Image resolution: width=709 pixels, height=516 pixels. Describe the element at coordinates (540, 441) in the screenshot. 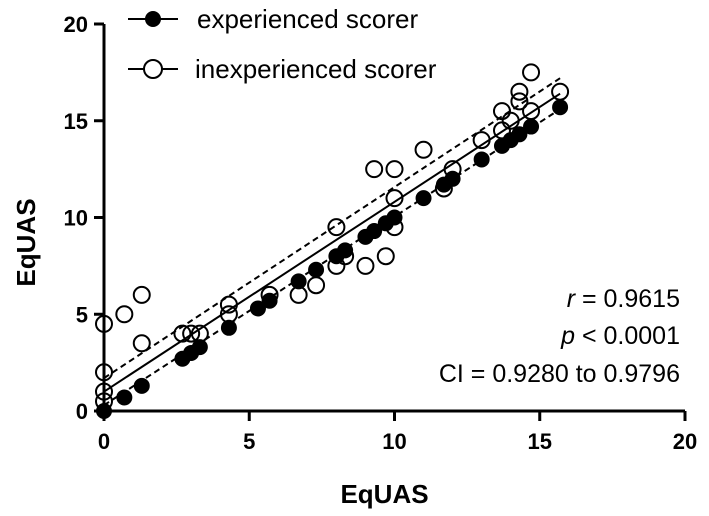

I see `x-tick-label: 15` at that location.